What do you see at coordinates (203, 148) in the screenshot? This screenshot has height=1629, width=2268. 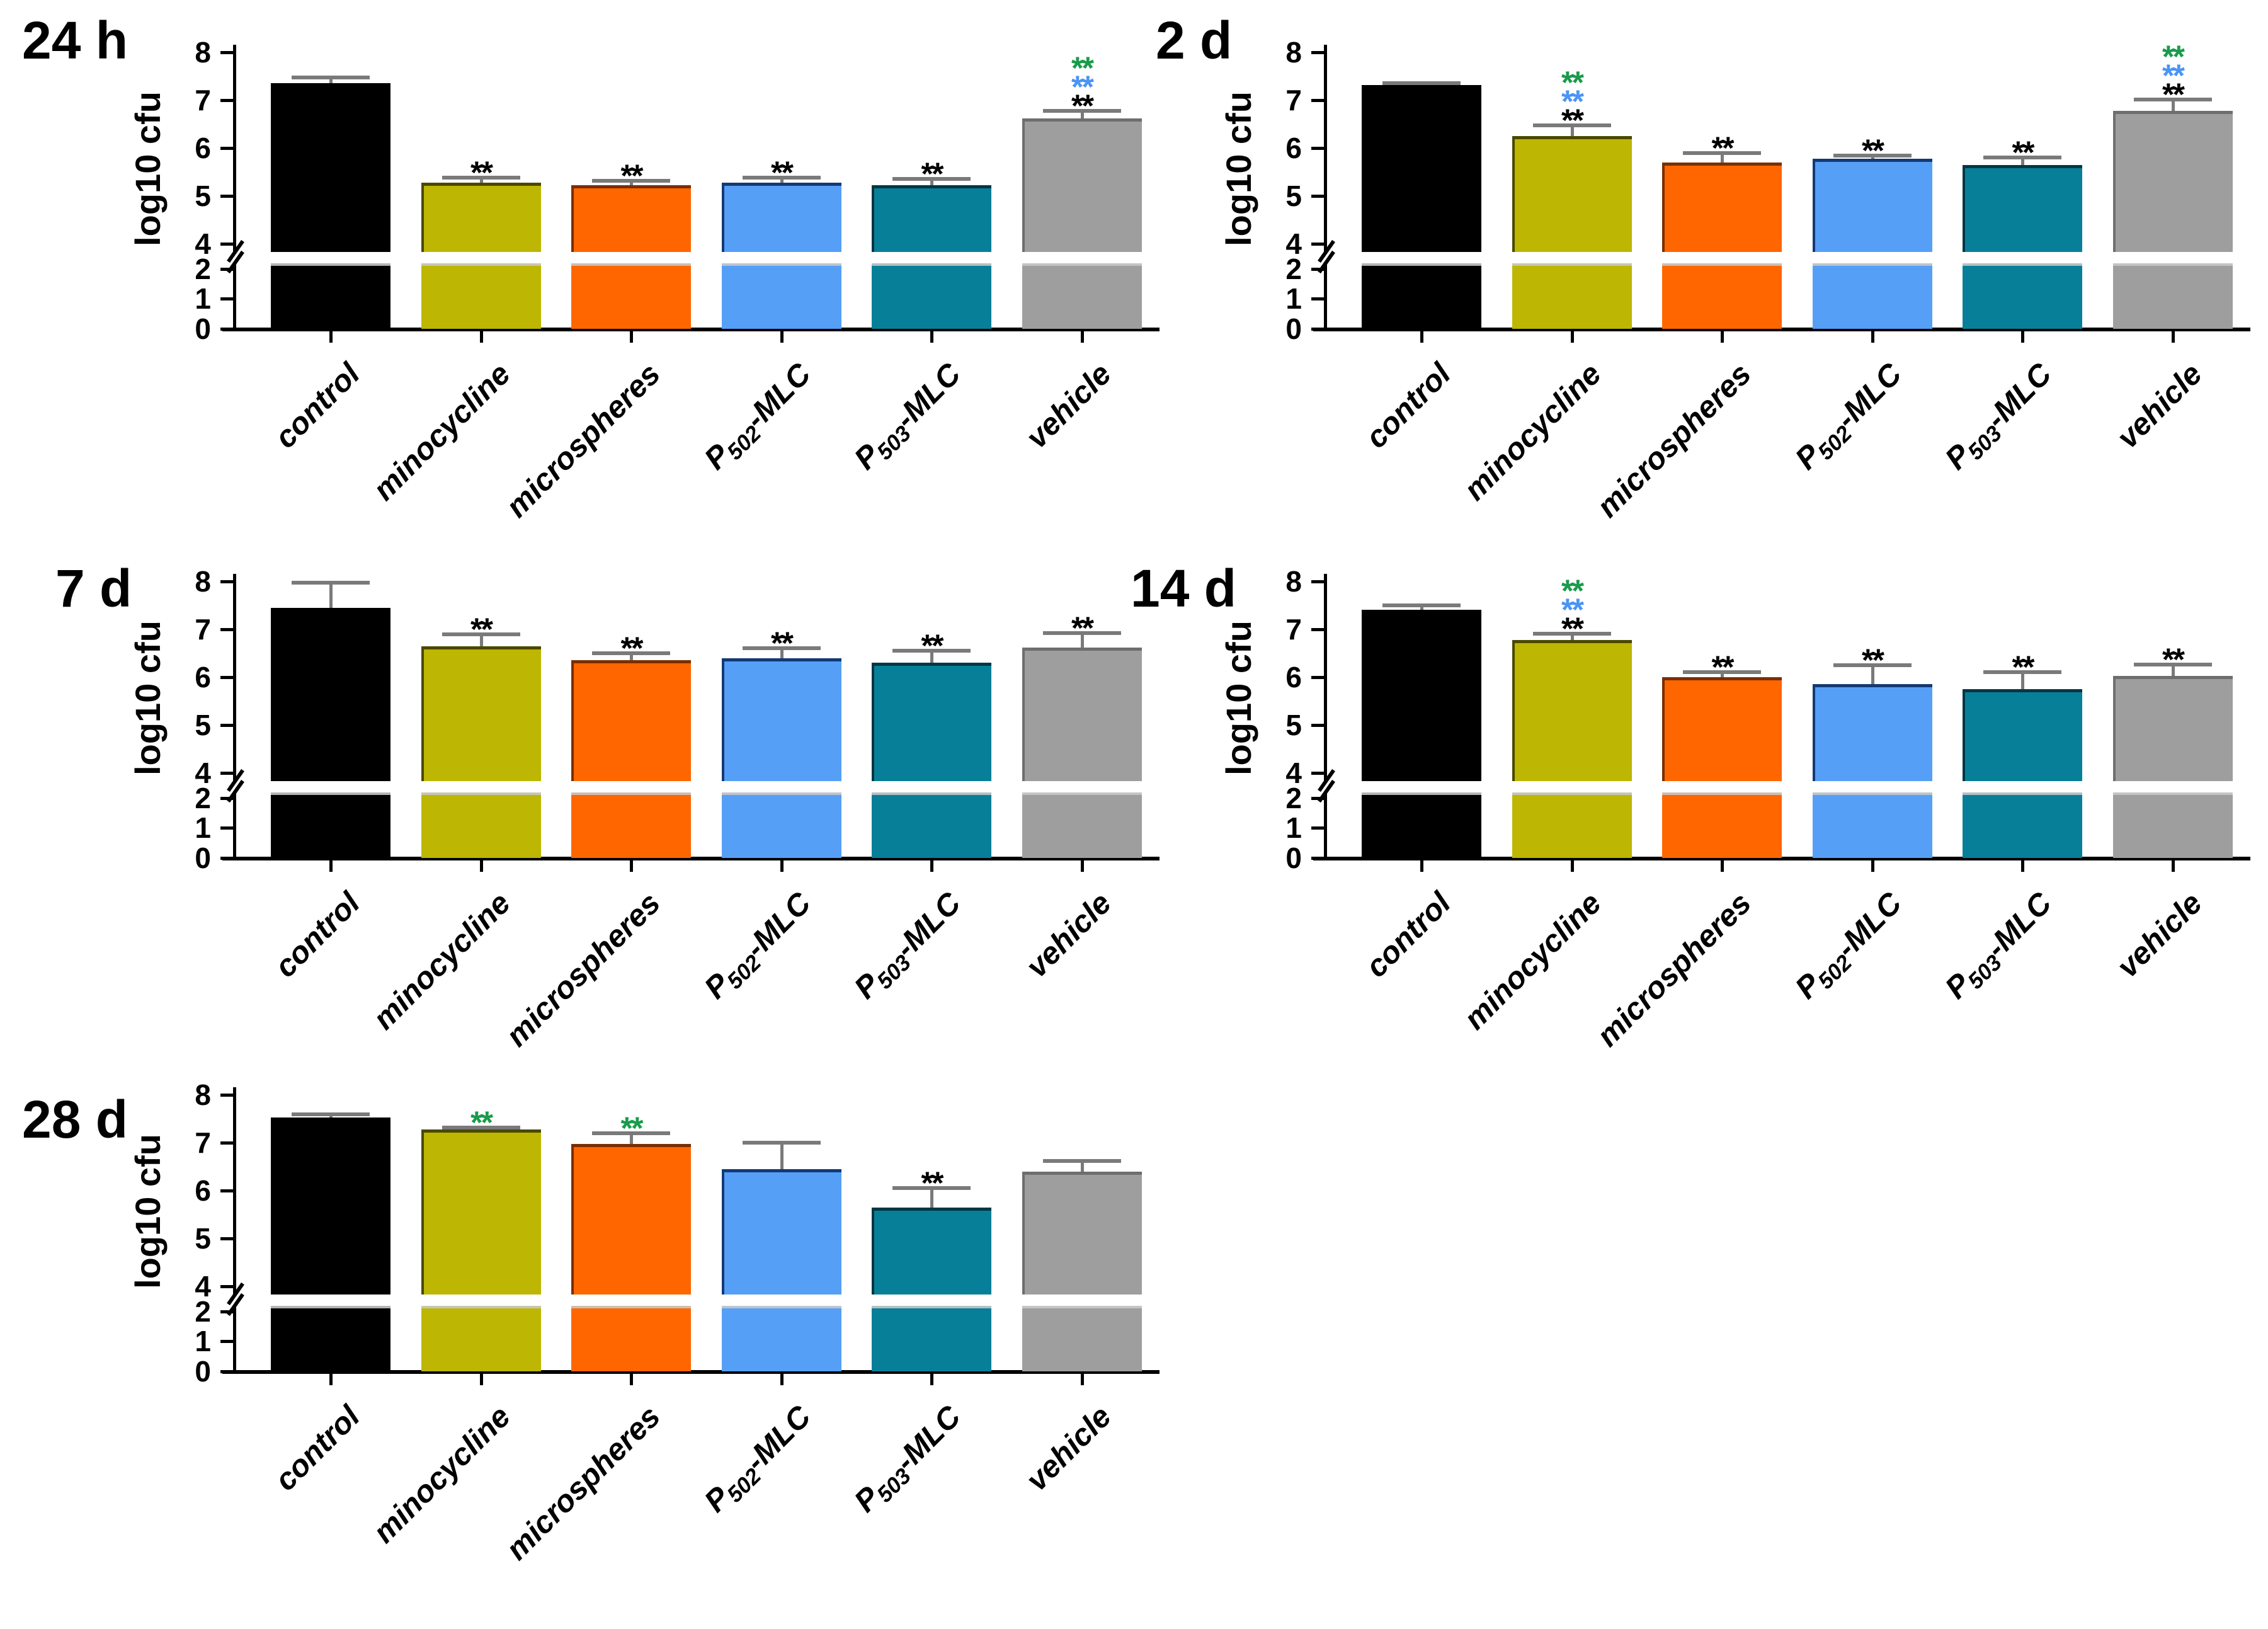 I see `y-tick-label: 6` at bounding box center [203, 148].